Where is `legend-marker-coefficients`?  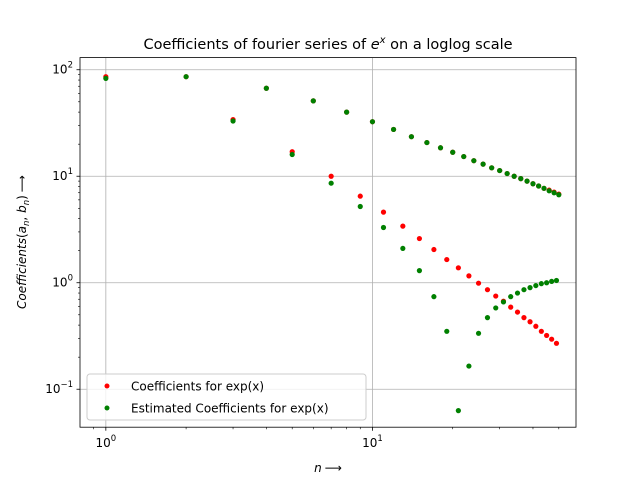
legend-marker-coefficients is located at coordinates (107, 386).